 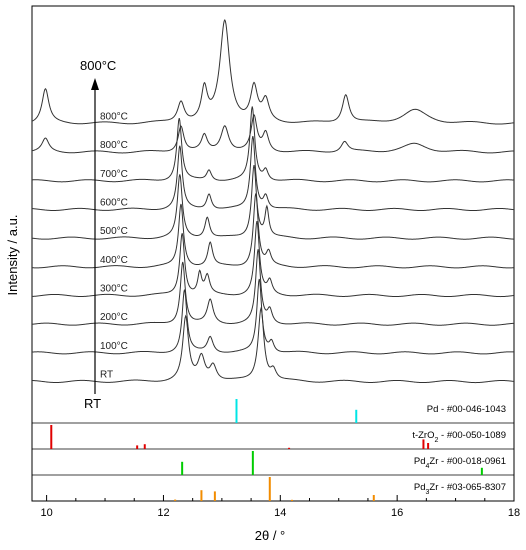 What do you see at coordinates (460, 489) in the screenshot?
I see `ref-label-3: Pd3Zr - #03-065-8307` at bounding box center [460, 489].